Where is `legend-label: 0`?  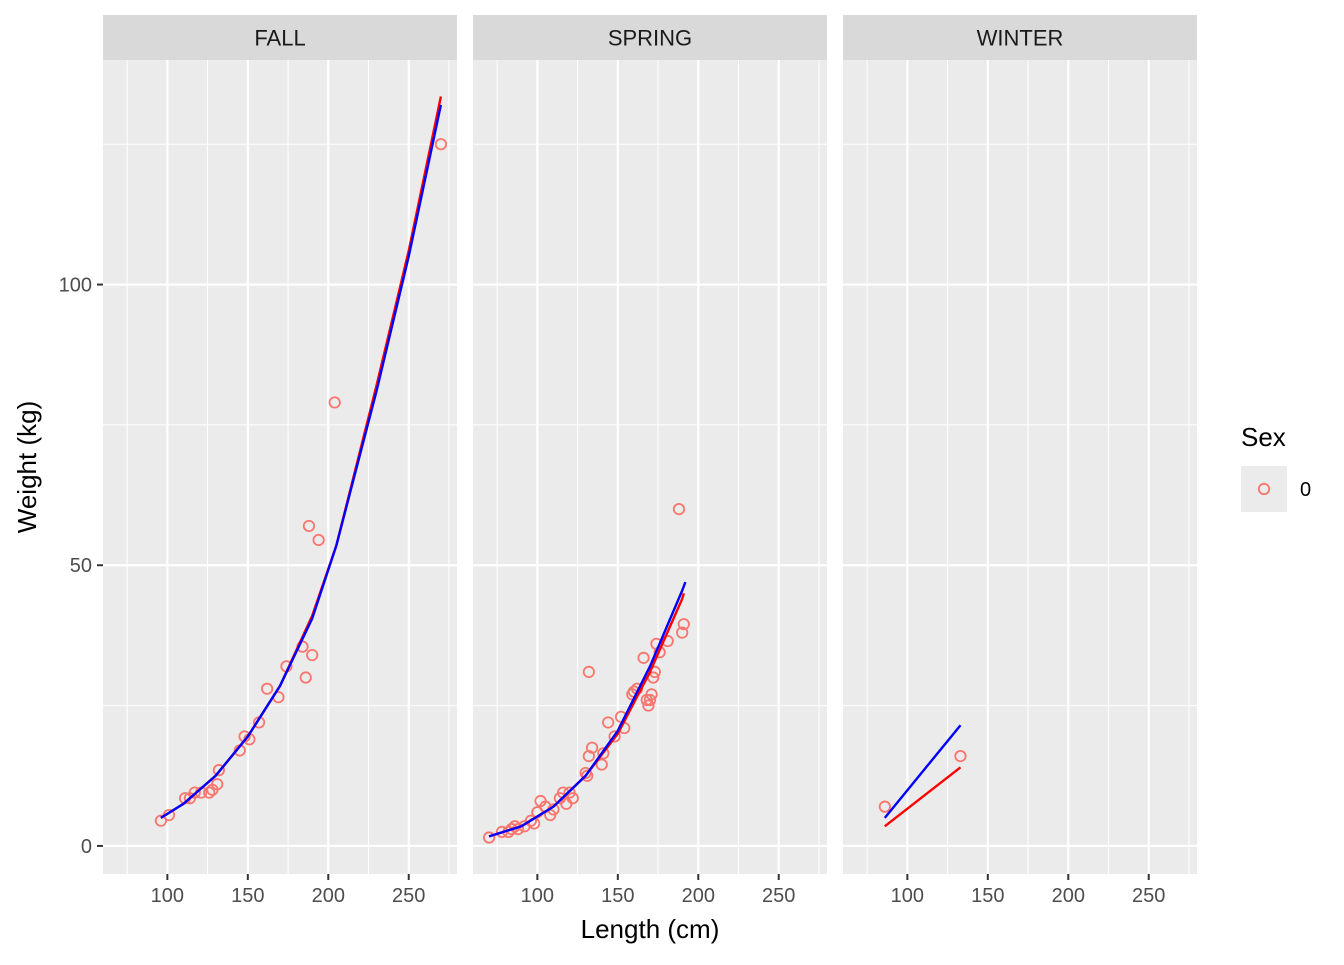 legend-label: 0 is located at coordinates (1305, 490).